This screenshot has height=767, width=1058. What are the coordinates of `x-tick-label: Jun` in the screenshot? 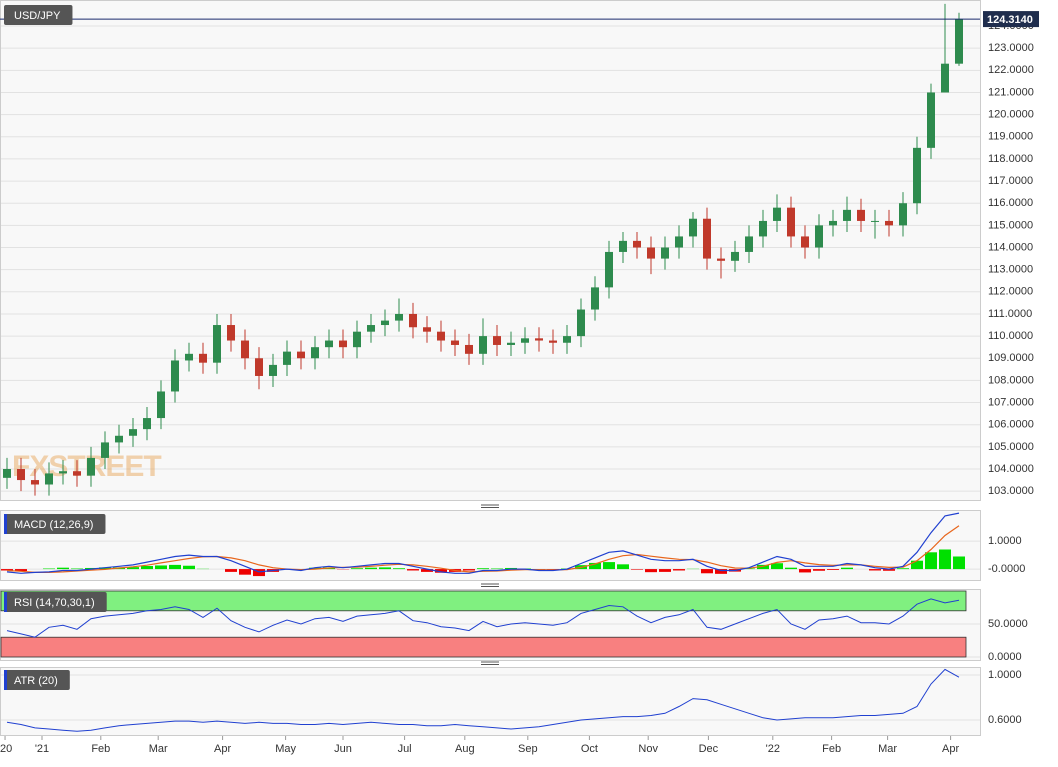 It's located at (343, 749).